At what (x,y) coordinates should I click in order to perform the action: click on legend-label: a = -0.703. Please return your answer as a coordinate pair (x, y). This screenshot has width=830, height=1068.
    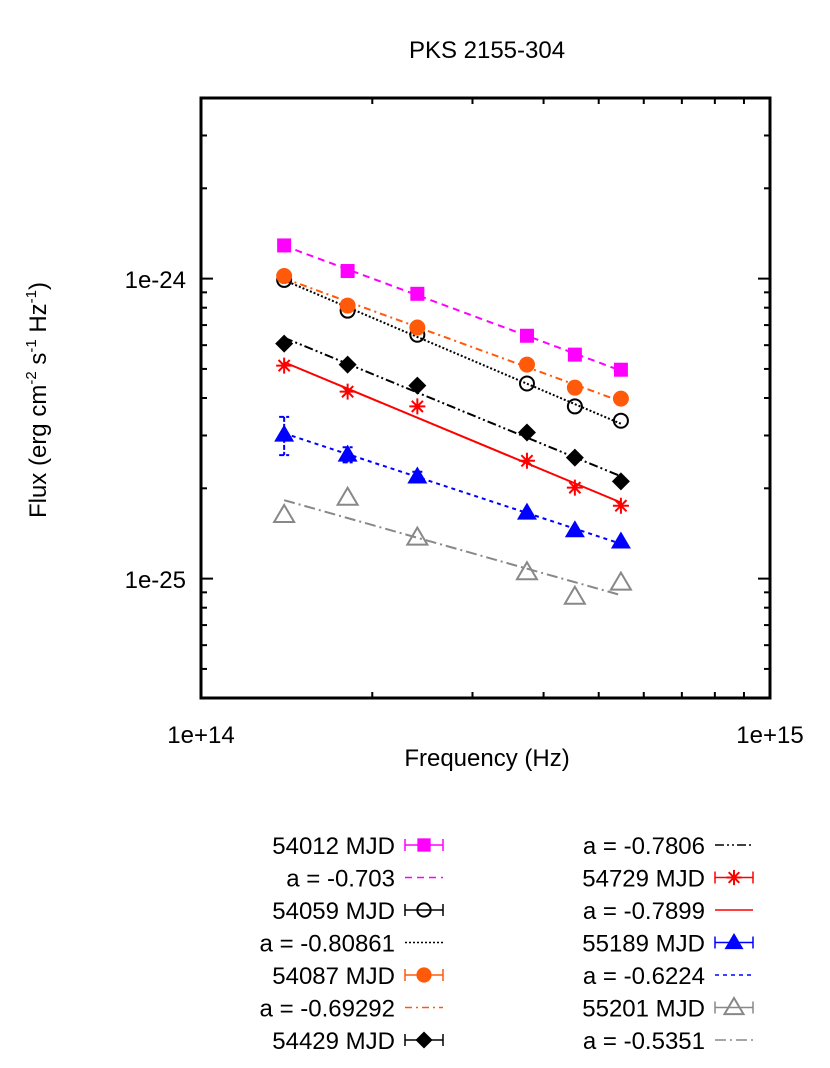
    Looking at the image, I should click on (340, 879).